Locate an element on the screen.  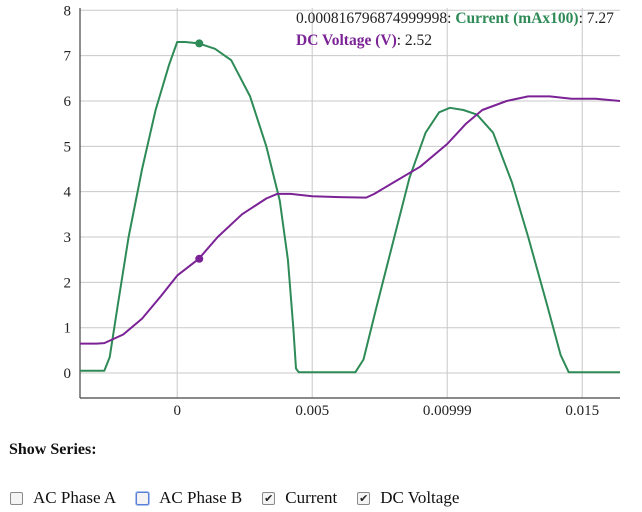
y-tick-label: 1 is located at coordinates (68, 329).